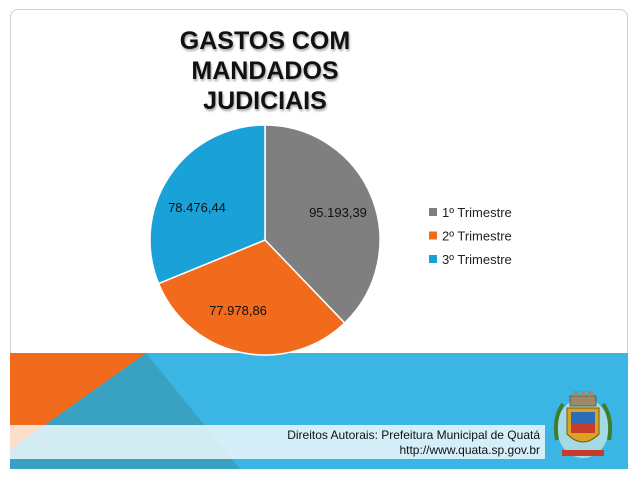 The width and height of the screenshot is (640, 480). What do you see at coordinates (338, 212) in the screenshot?
I see `pie-data-label-1: 95.193,39` at bounding box center [338, 212].